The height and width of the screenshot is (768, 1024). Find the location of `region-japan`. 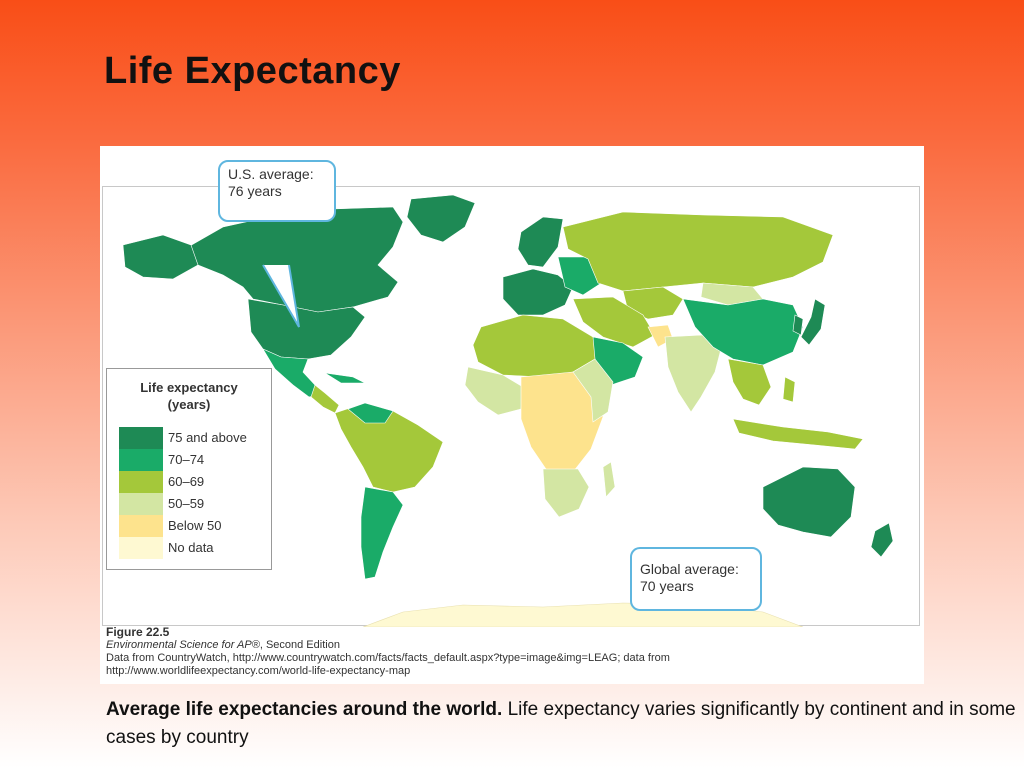

region-japan is located at coordinates (813, 322).